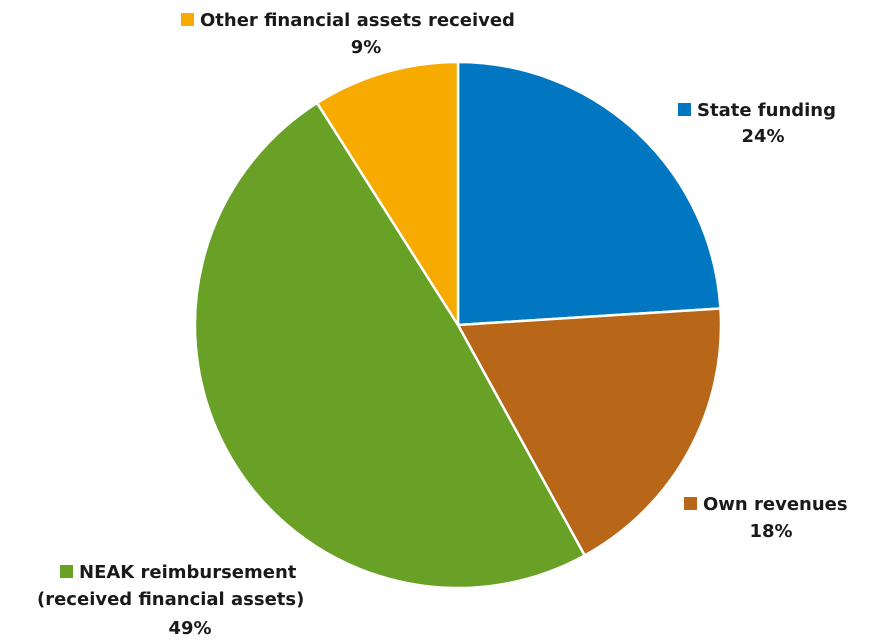 The width and height of the screenshot is (893, 641). Describe the element at coordinates (187, 19) in the screenshot. I see `legend-marker-other-financial-assets-received` at that location.